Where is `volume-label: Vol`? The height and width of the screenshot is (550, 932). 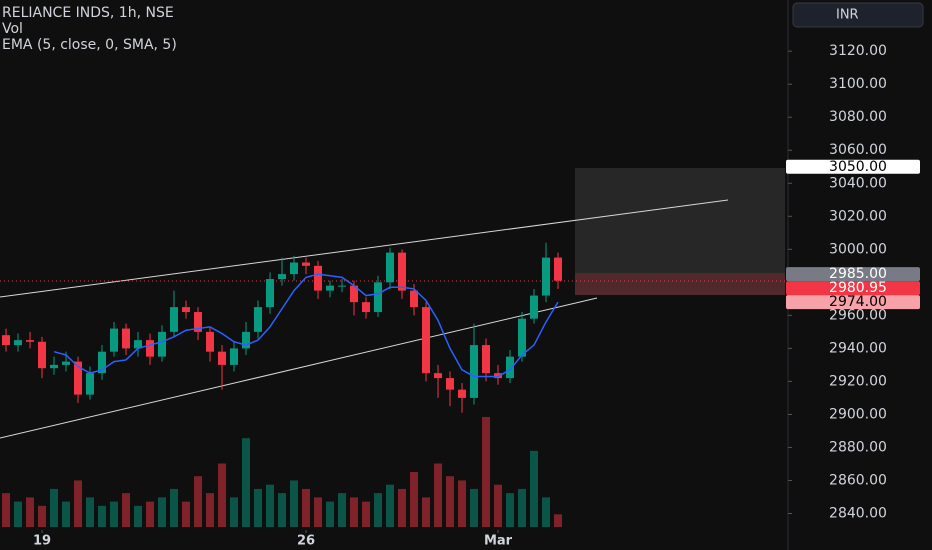 volume-label: Vol is located at coordinates (12, 29).